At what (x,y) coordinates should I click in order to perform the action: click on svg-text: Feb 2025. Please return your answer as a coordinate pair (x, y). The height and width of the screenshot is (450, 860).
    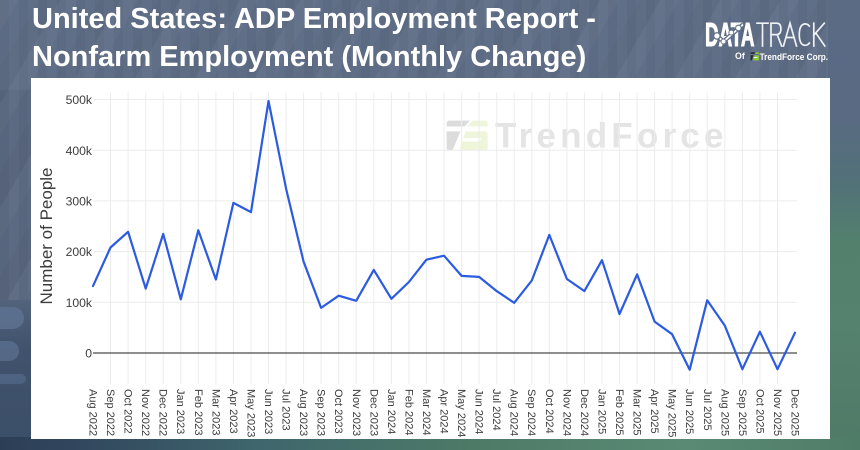
    Looking at the image, I should click on (619, 412).